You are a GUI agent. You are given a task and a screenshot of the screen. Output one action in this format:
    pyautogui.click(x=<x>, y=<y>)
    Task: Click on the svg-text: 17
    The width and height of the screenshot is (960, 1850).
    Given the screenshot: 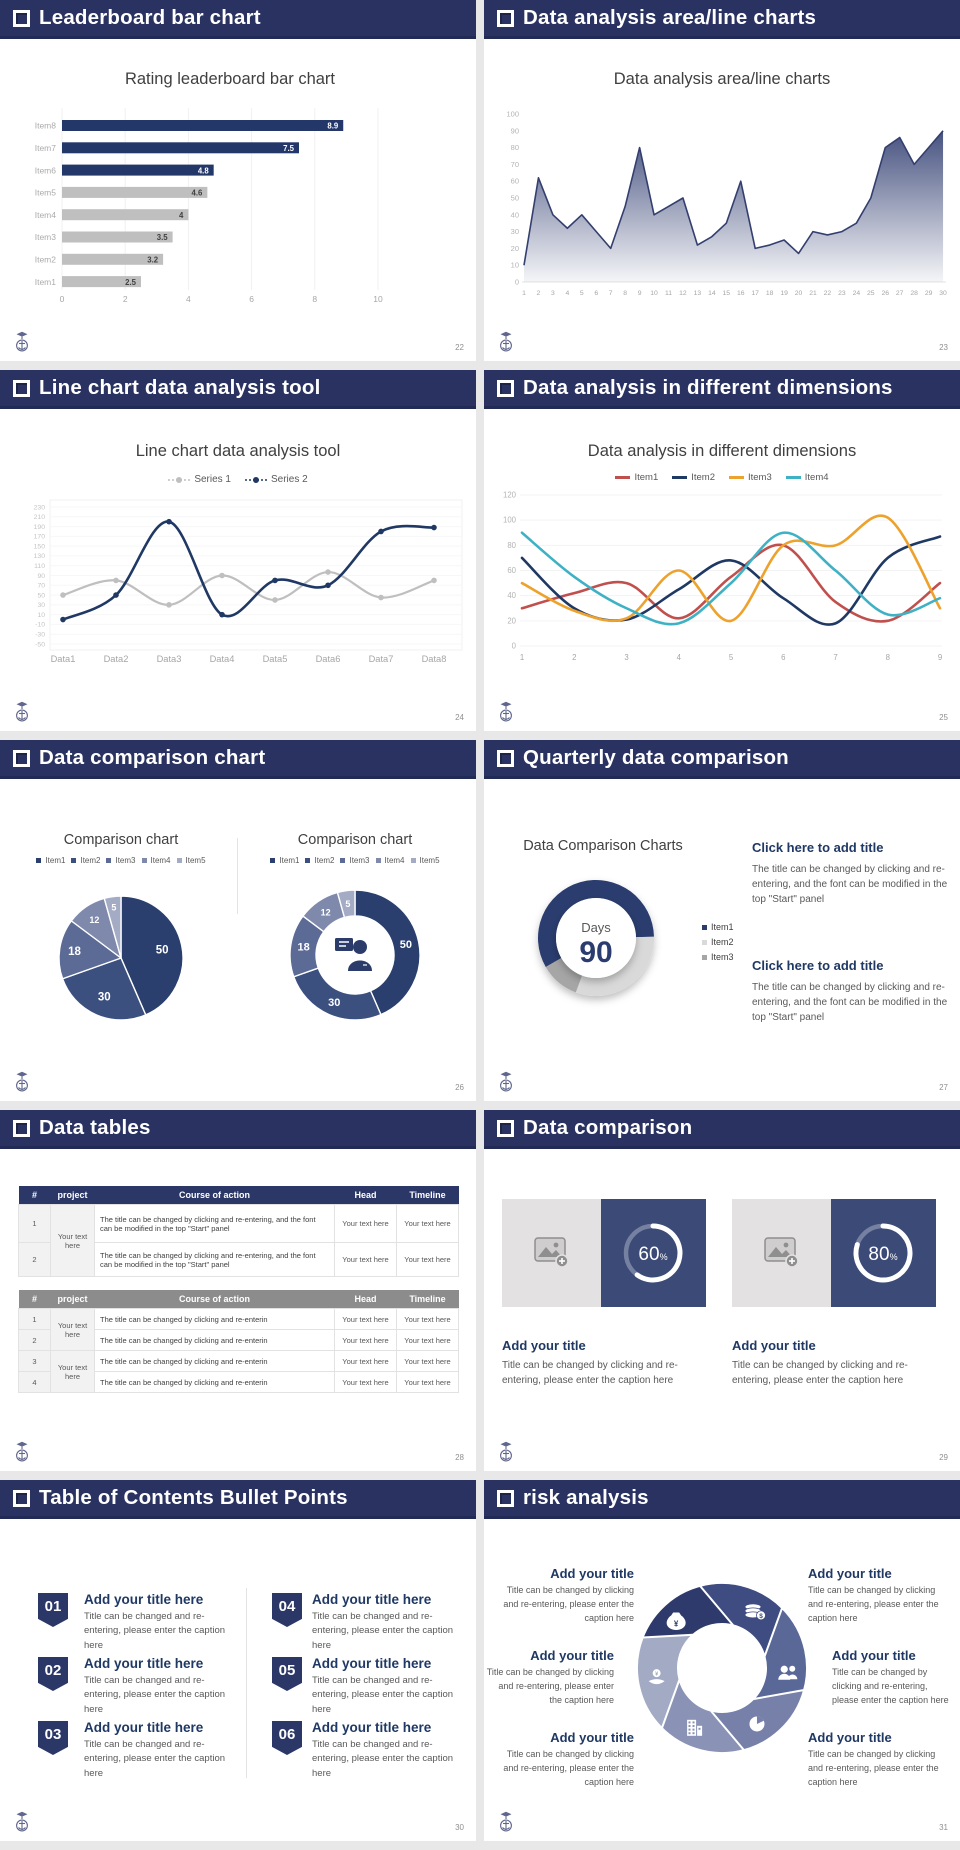 What is the action you would take?
    pyautogui.click(x=755, y=293)
    